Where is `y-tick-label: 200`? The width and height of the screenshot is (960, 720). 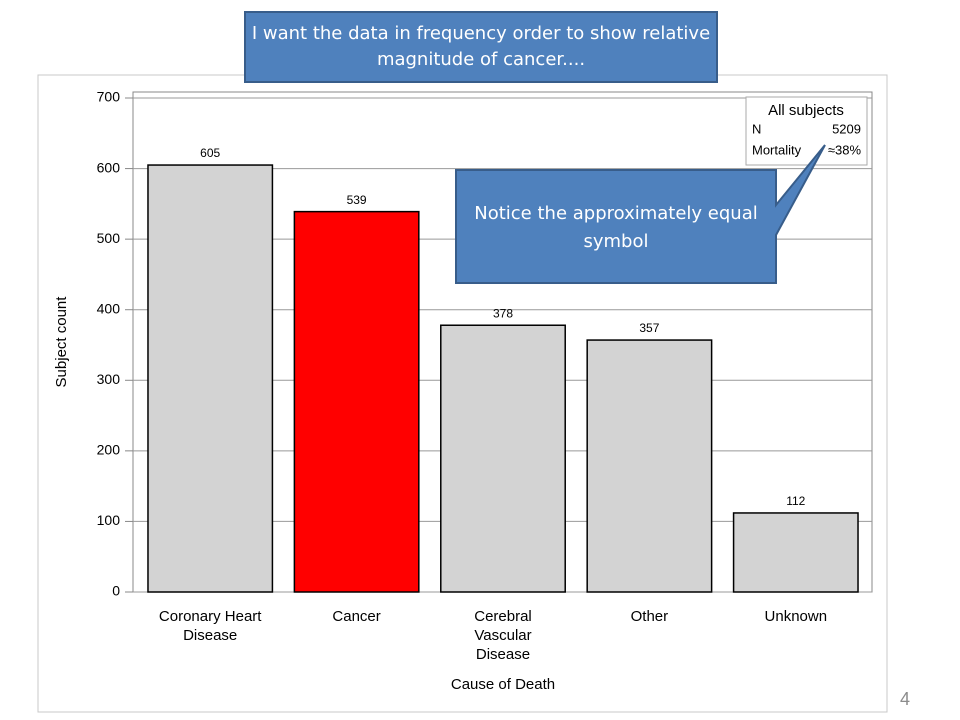 y-tick-label: 200 is located at coordinates (109, 450).